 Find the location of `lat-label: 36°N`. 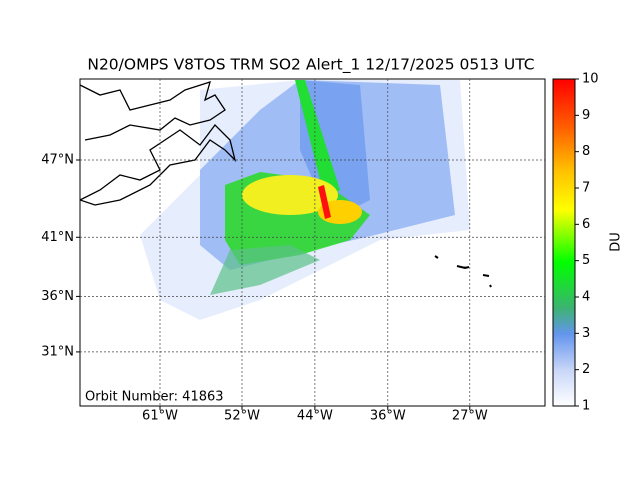

lat-label: 36°N is located at coordinates (57, 296).